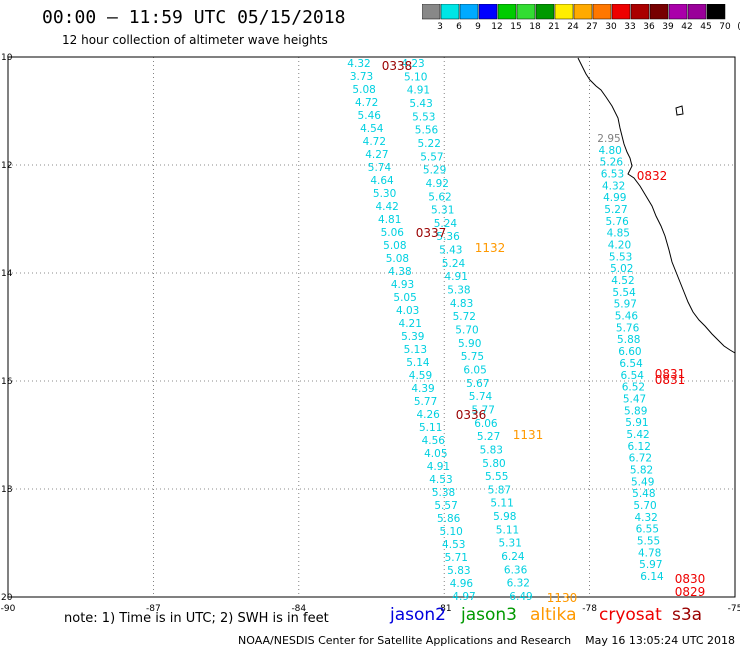 The height and width of the screenshot is (650, 740). What do you see at coordinates (474, 370) in the screenshot?
I see `wave-height-value: 6.05` at bounding box center [474, 370].